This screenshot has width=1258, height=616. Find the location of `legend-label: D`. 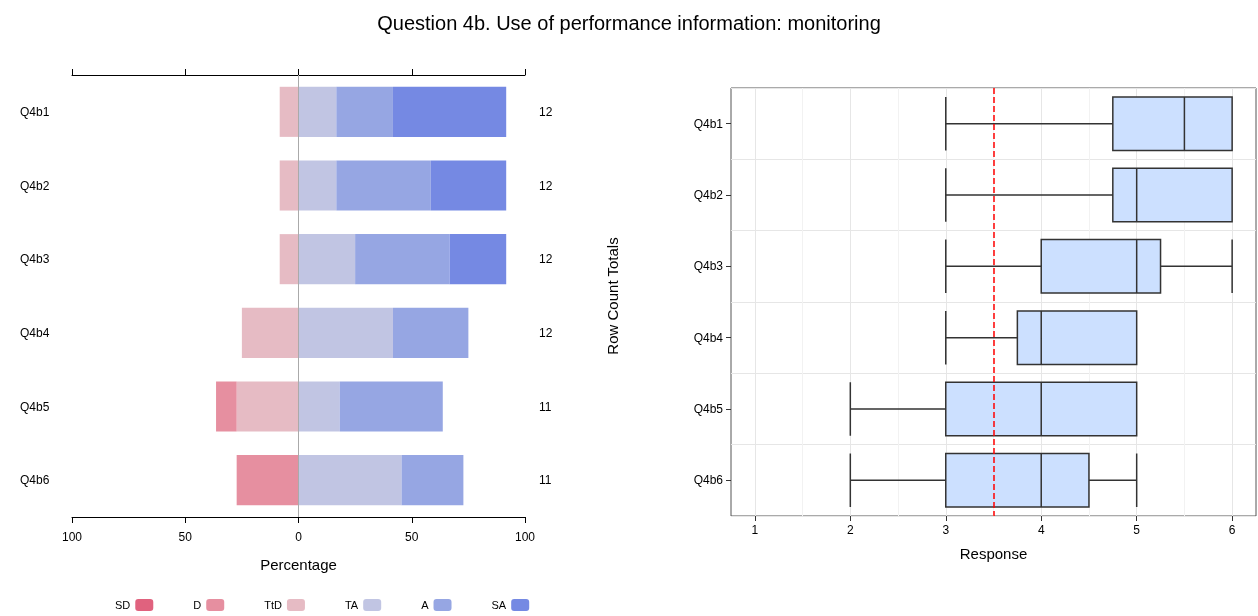

legend-label: D is located at coordinates (197, 605).